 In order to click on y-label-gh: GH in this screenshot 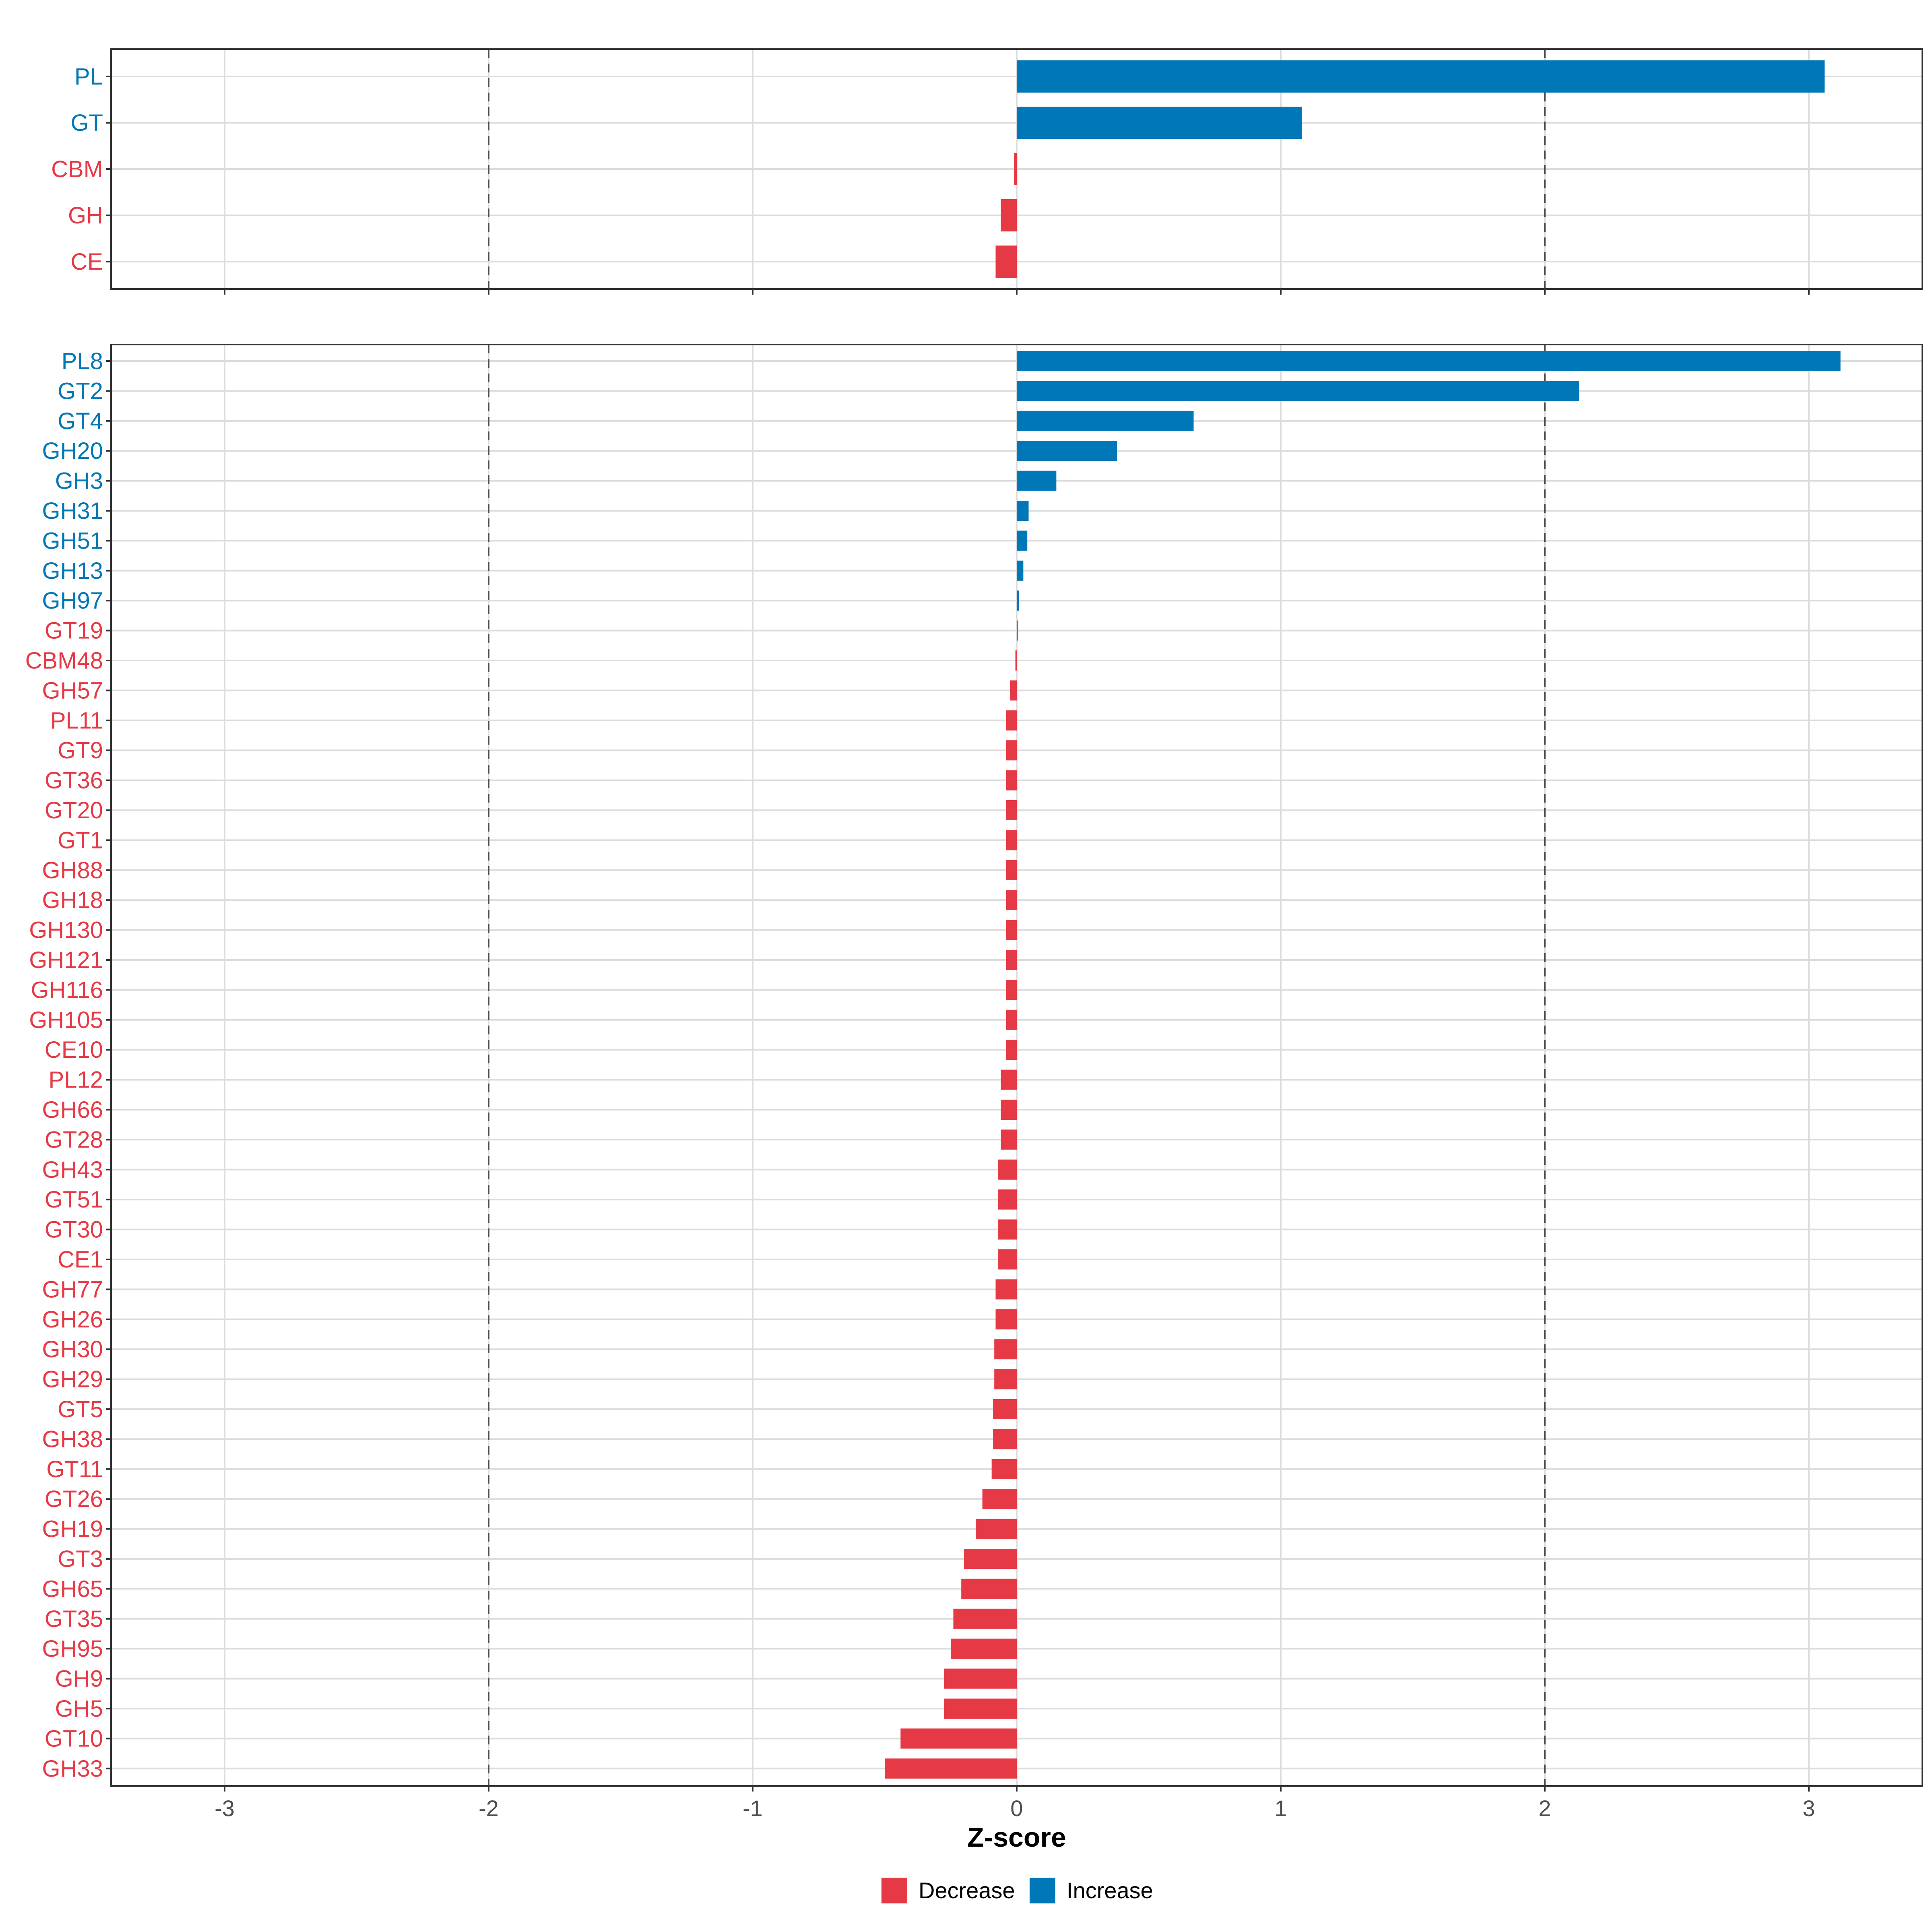, I will do `click(85, 215)`.